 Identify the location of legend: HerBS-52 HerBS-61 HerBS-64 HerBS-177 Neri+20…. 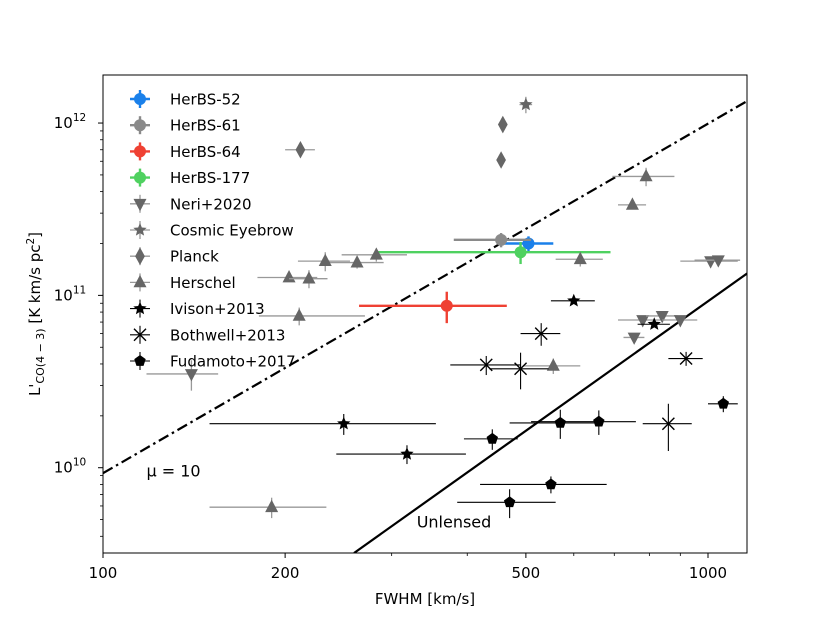
(213, 230).